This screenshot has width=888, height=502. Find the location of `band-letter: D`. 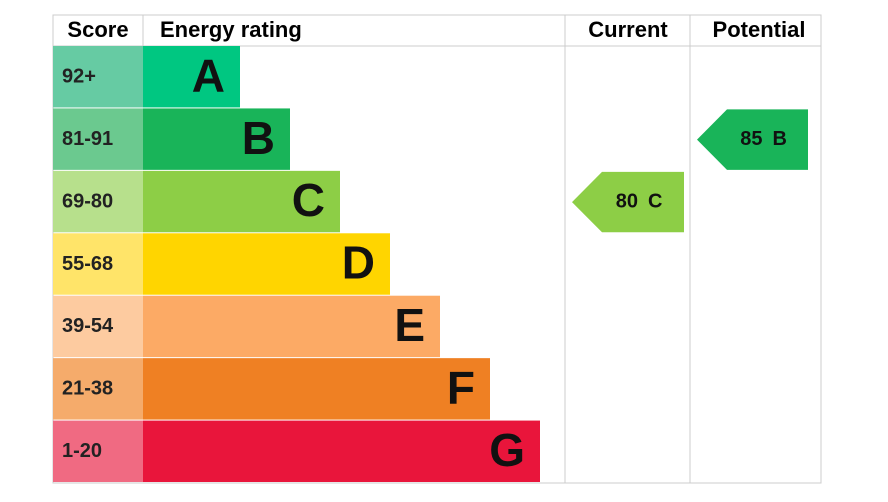

band-letter: D is located at coordinates (358, 263).